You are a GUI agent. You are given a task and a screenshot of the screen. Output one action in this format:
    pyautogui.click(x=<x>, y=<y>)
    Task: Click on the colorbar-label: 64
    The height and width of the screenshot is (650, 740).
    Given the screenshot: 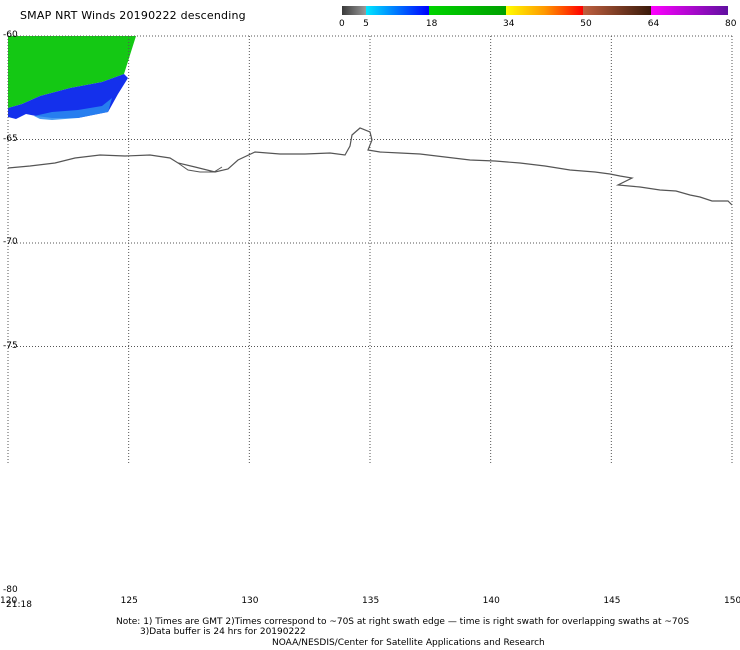 What is the action you would take?
    pyautogui.click(x=653, y=24)
    